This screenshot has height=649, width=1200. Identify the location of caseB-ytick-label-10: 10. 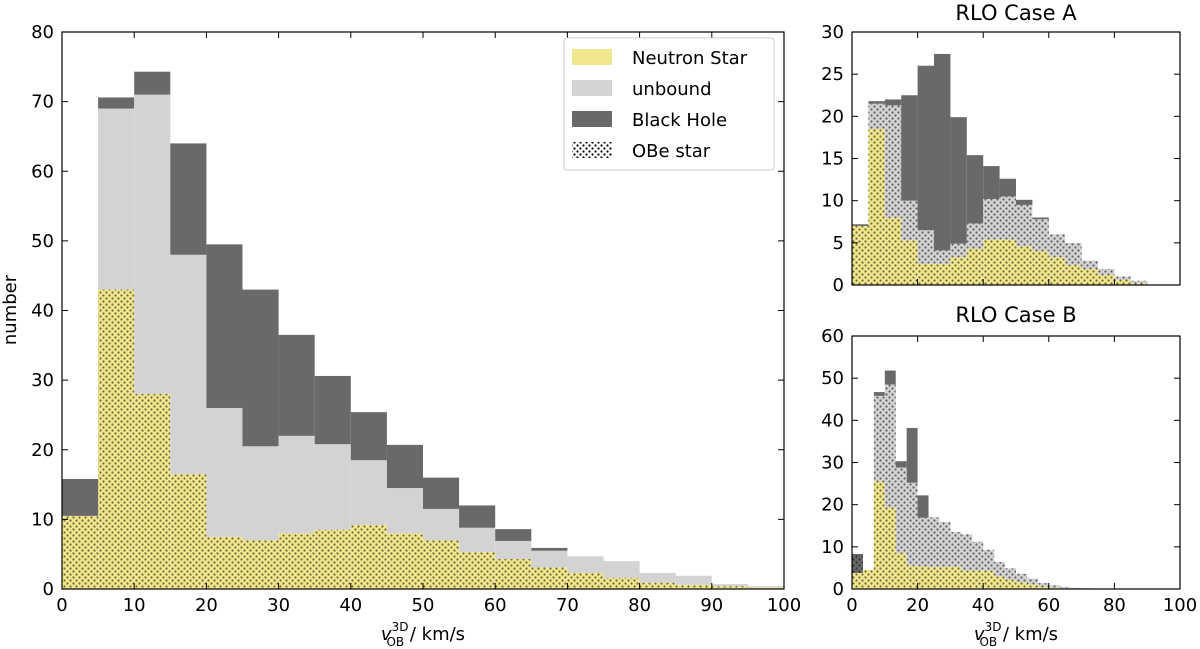
(832, 547).